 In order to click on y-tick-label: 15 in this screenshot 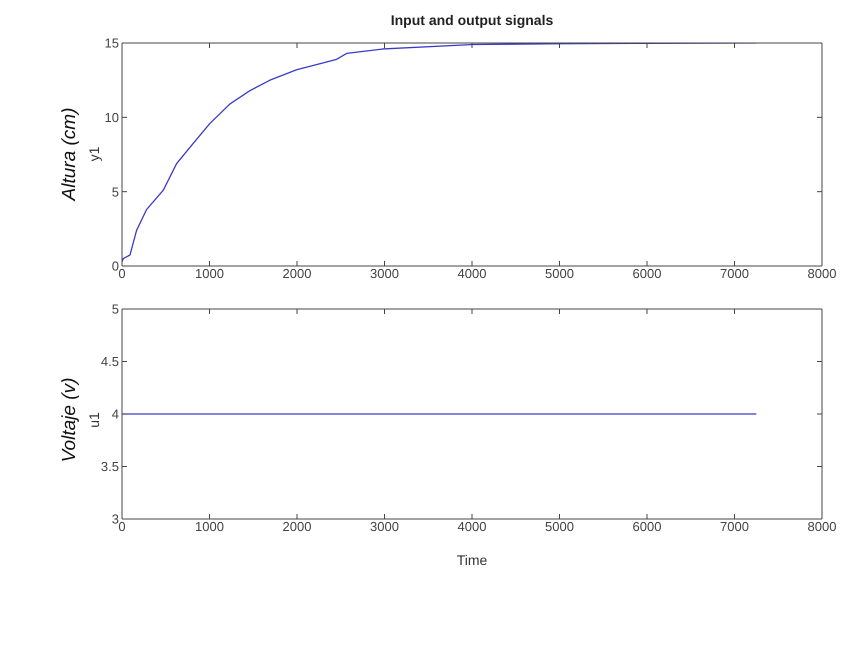, I will do `click(111, 43)`.